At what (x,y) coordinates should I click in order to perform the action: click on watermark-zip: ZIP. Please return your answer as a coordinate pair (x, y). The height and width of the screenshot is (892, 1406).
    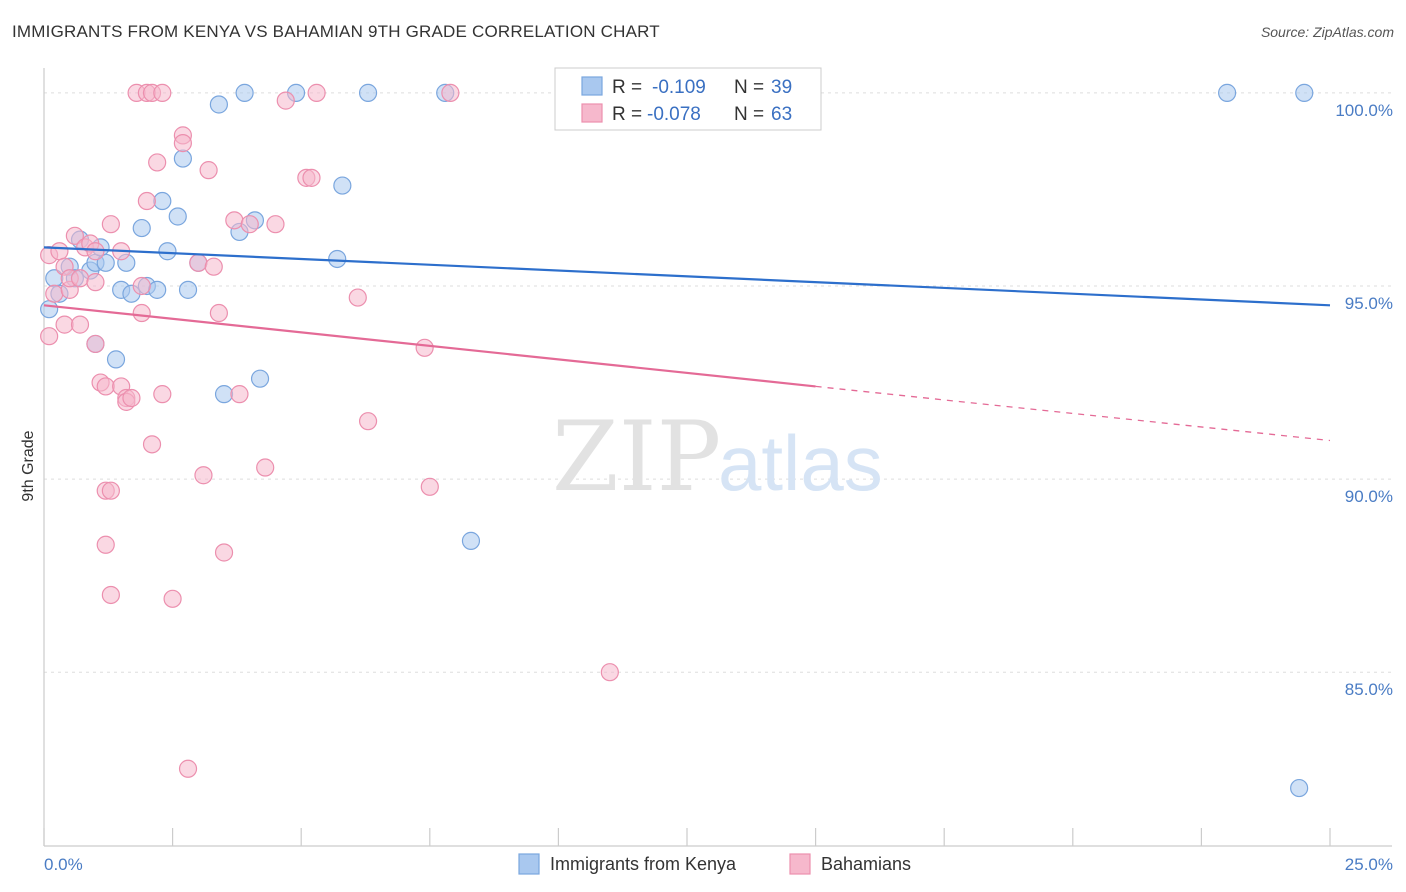
    Looking at the image, I should click on (636, 457).